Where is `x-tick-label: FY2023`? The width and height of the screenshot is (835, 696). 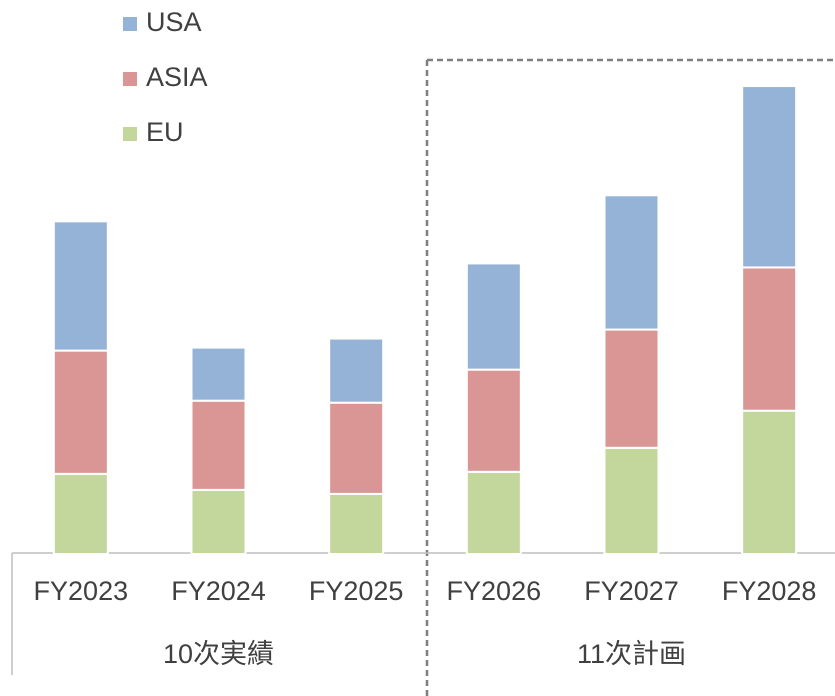
x-tick-label: FY2023 is located at coordinates (81, 591).